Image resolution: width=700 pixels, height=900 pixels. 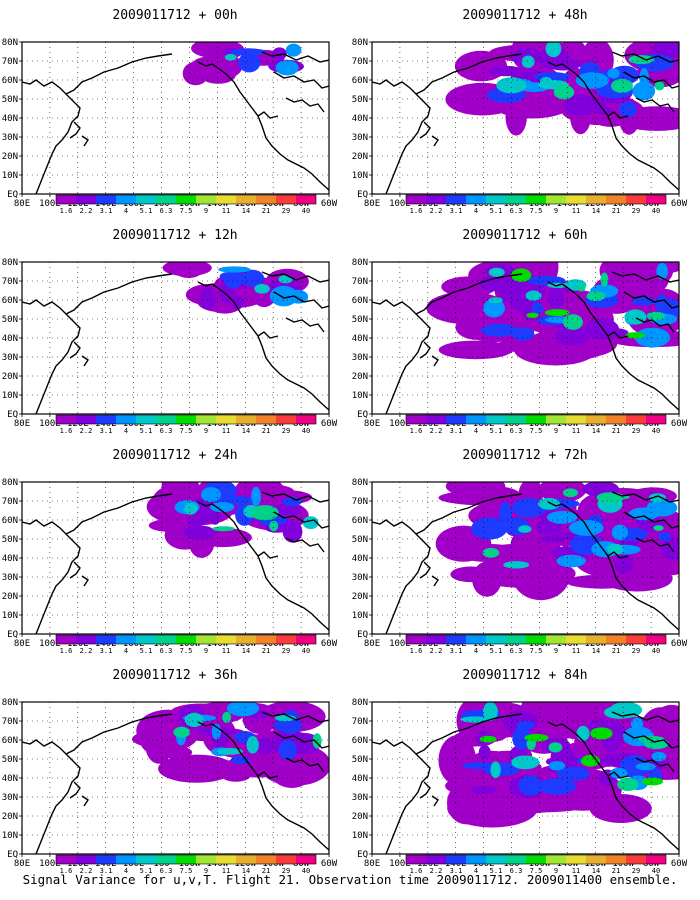 I want to click on lat-label: 80N, so click(x=360, y=483).